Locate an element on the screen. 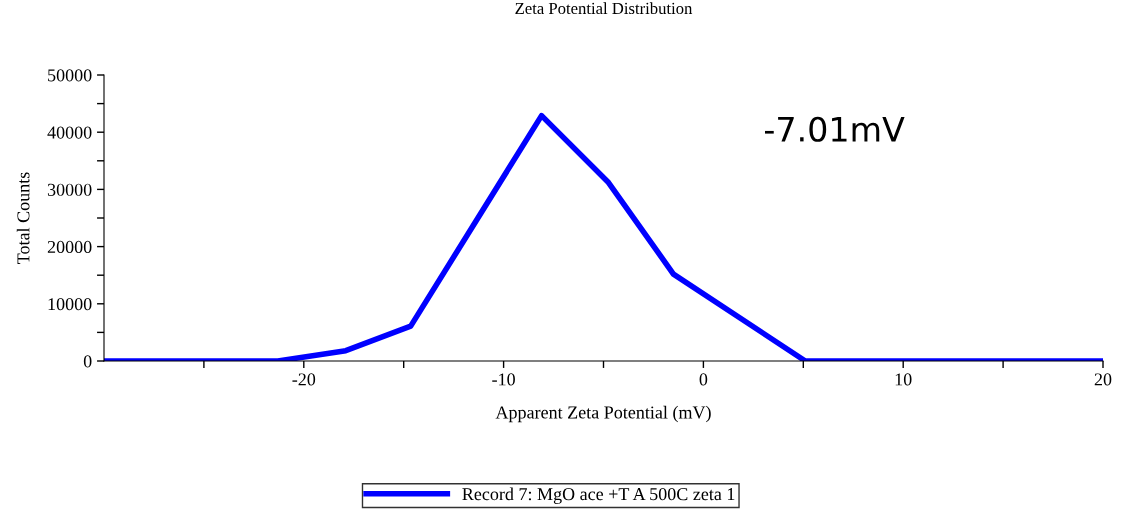 Image resolution: width=1124 pixels, height=514 pixels. x-tick-label: -10 is located at coordinates (503, 379).